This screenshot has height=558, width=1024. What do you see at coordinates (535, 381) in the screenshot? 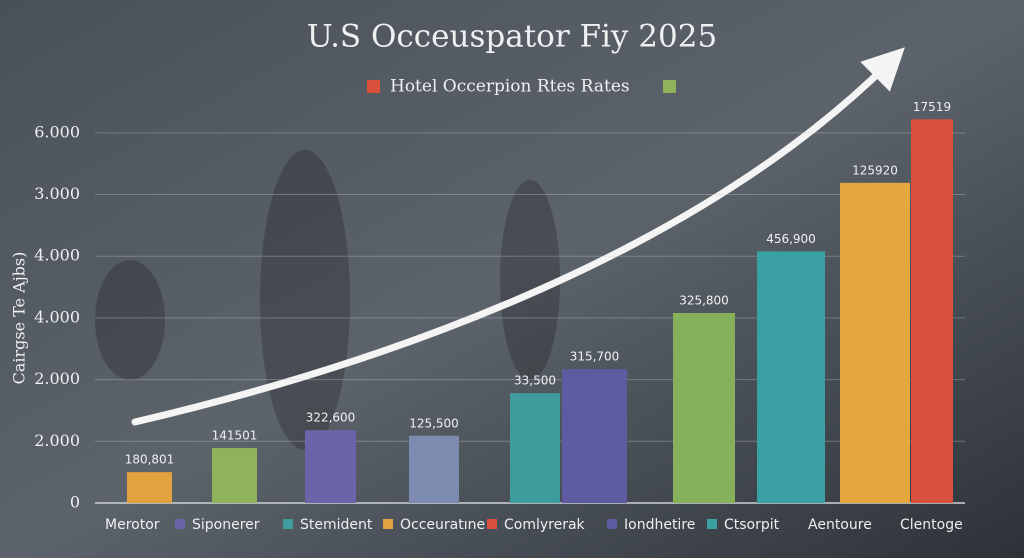
I see `bar-annotation: 33,500` at bounding box center [535, 381].